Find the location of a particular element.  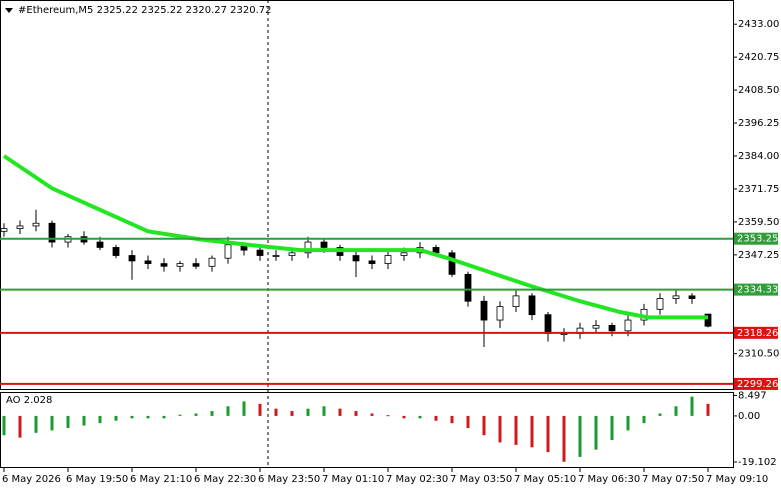

level-label: 2334.33 is located at coordinates (757, 290).